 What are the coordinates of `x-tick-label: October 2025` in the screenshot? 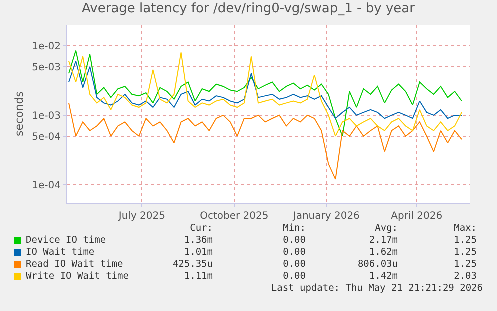 It's located at (234, 216).